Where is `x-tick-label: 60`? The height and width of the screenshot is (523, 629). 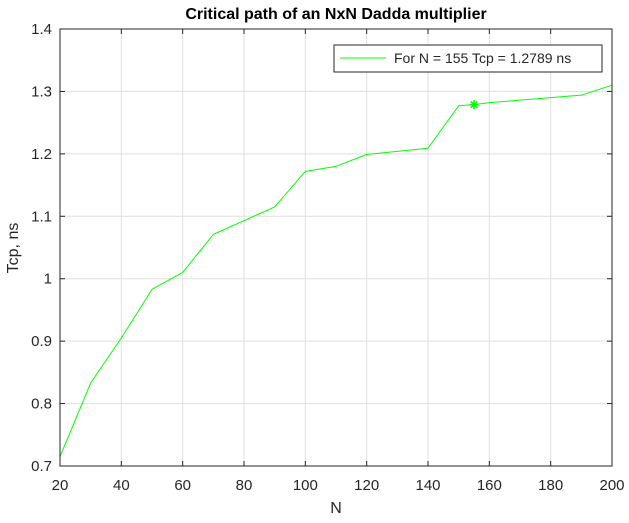
x-tick-label: 60 is located at coordinates (182, 485).